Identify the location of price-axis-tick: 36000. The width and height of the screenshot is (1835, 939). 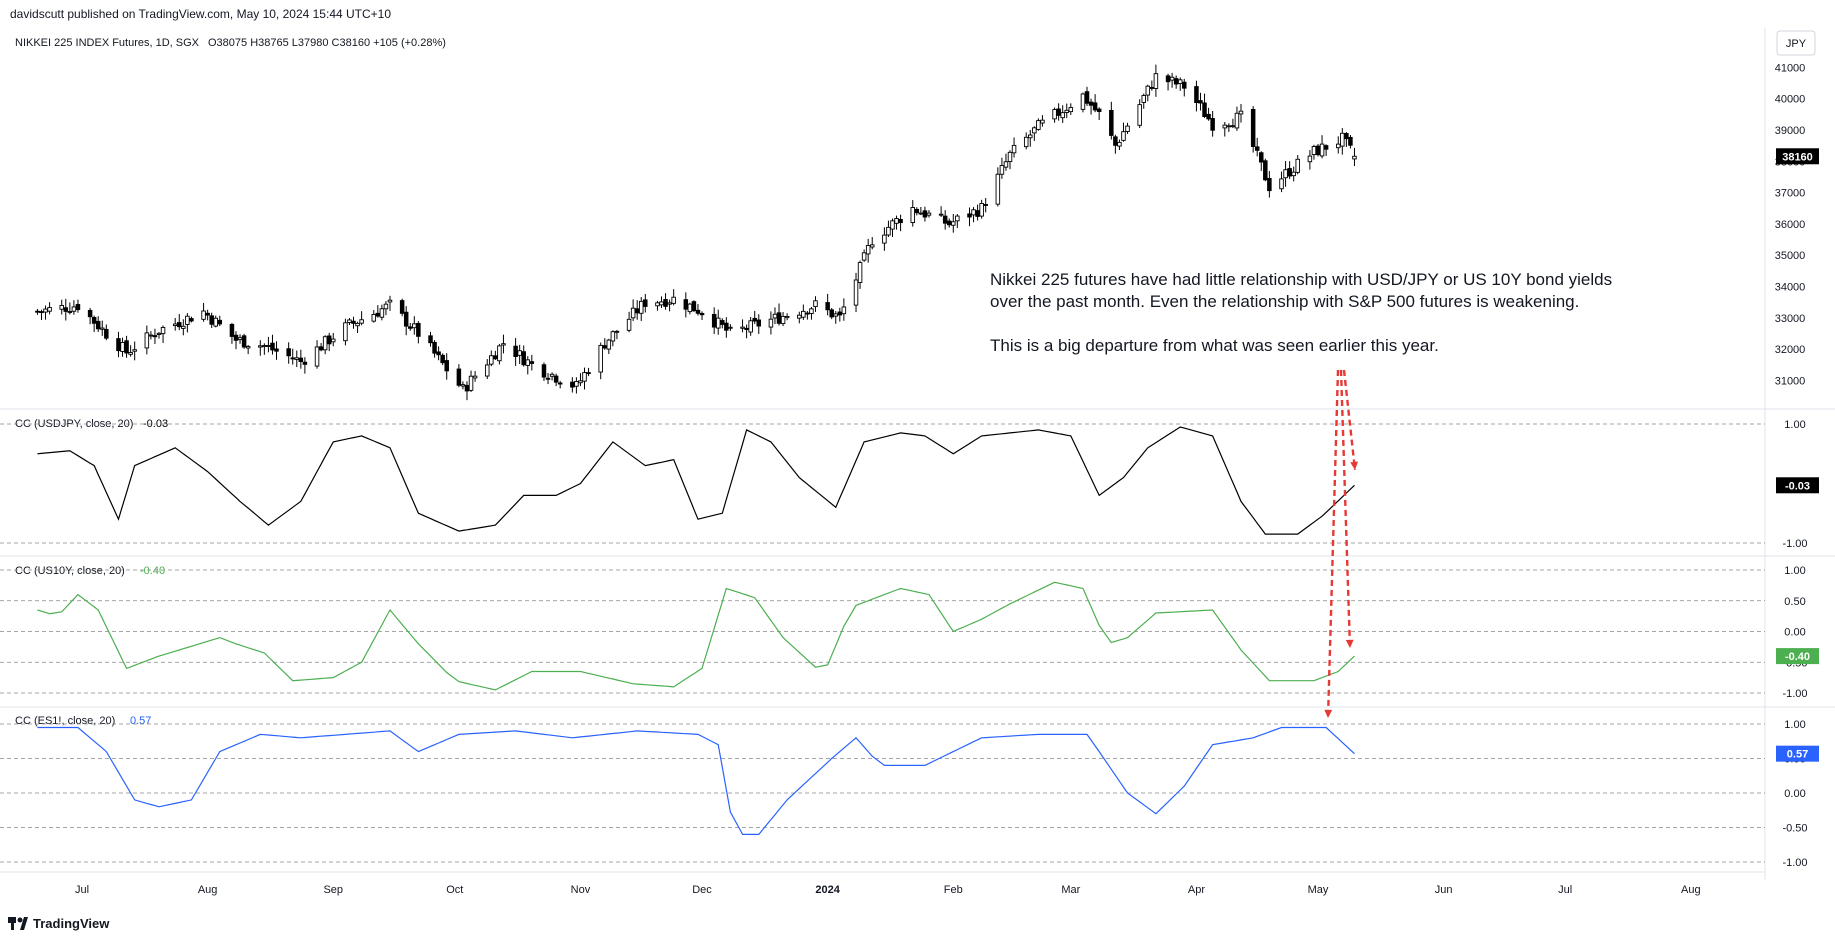
(1790, 225).